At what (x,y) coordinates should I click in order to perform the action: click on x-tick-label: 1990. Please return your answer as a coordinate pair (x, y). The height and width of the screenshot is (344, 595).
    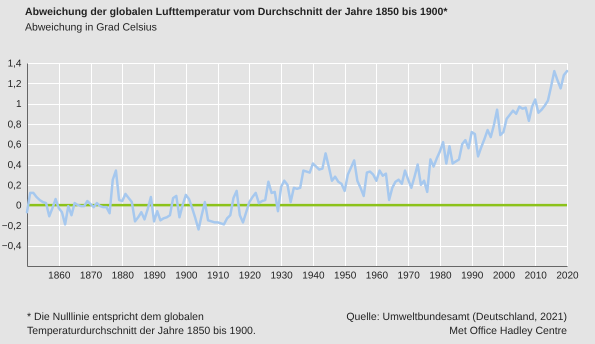
    Looking at the image, I should click on (472, 276).